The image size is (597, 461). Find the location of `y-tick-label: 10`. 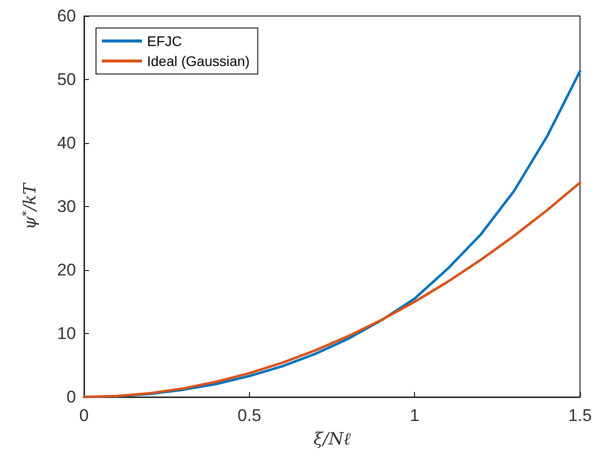

y-tick-label: 10 is located at coordinates (66, 333).